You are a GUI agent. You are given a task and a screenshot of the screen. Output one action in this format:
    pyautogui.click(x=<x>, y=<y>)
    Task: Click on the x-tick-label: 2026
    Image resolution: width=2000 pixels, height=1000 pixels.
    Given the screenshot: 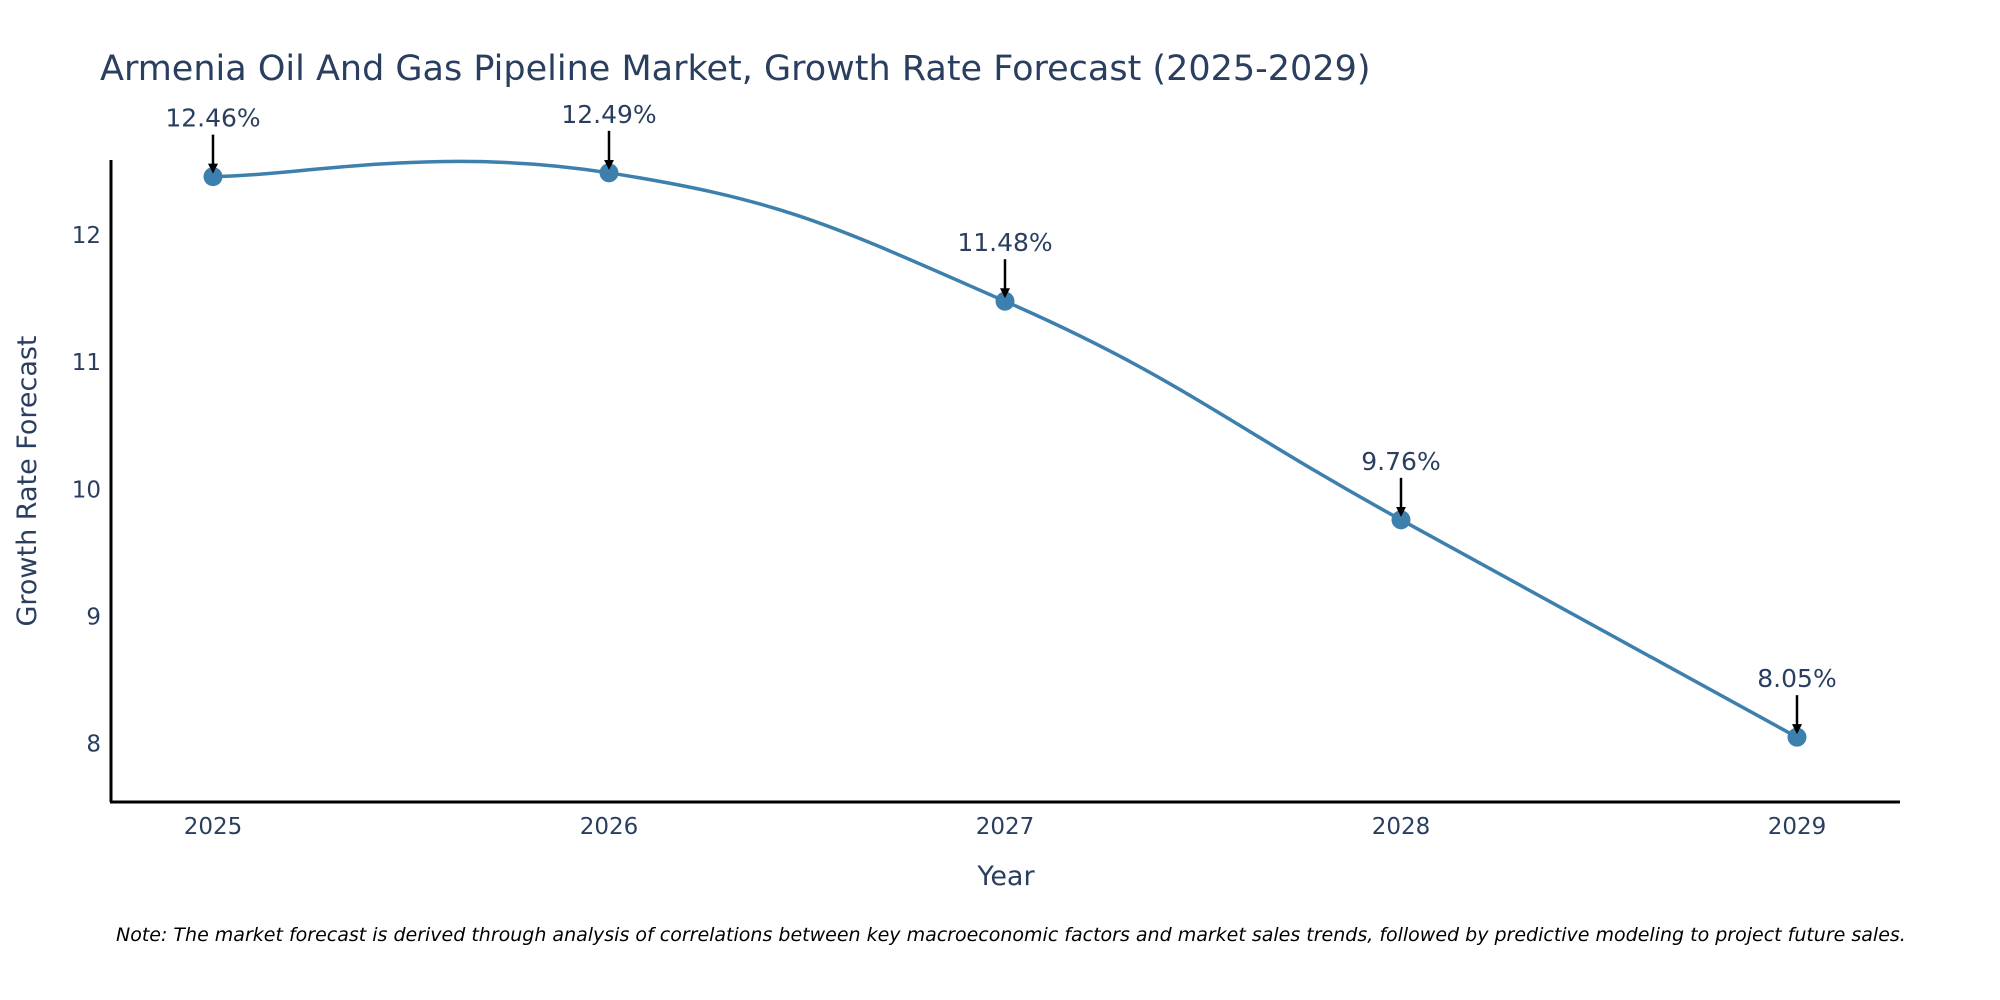 What is the action you would take?
    pyautogui.click(x=609, y=827)
    